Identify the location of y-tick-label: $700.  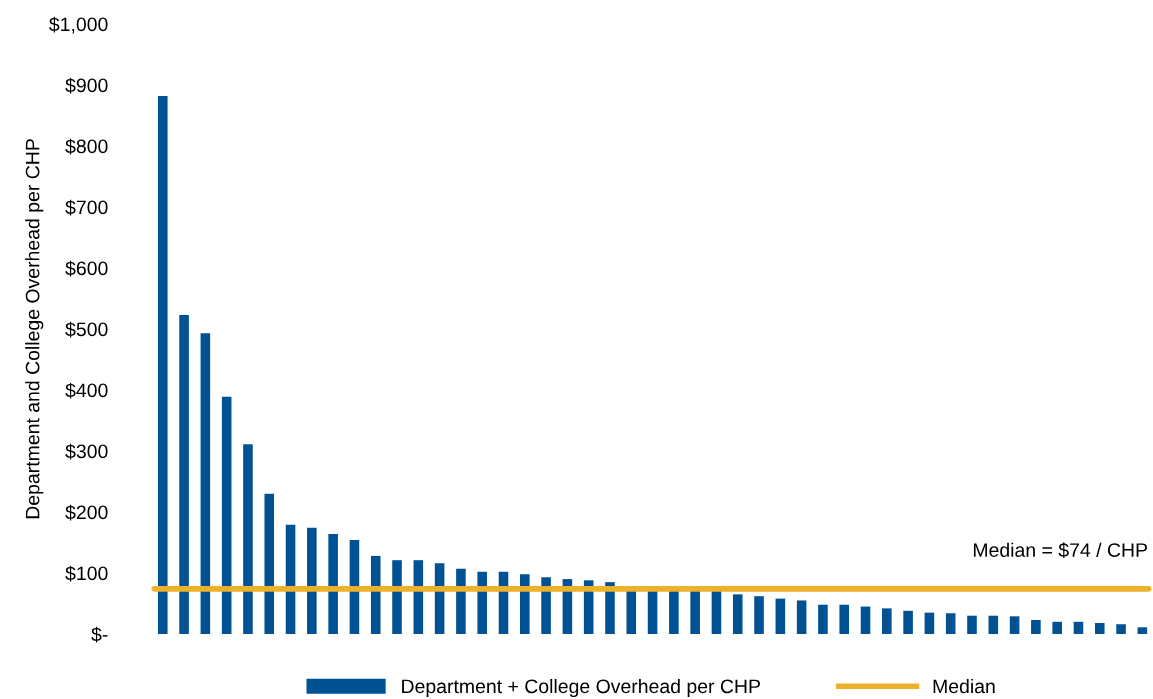
(86, 207).